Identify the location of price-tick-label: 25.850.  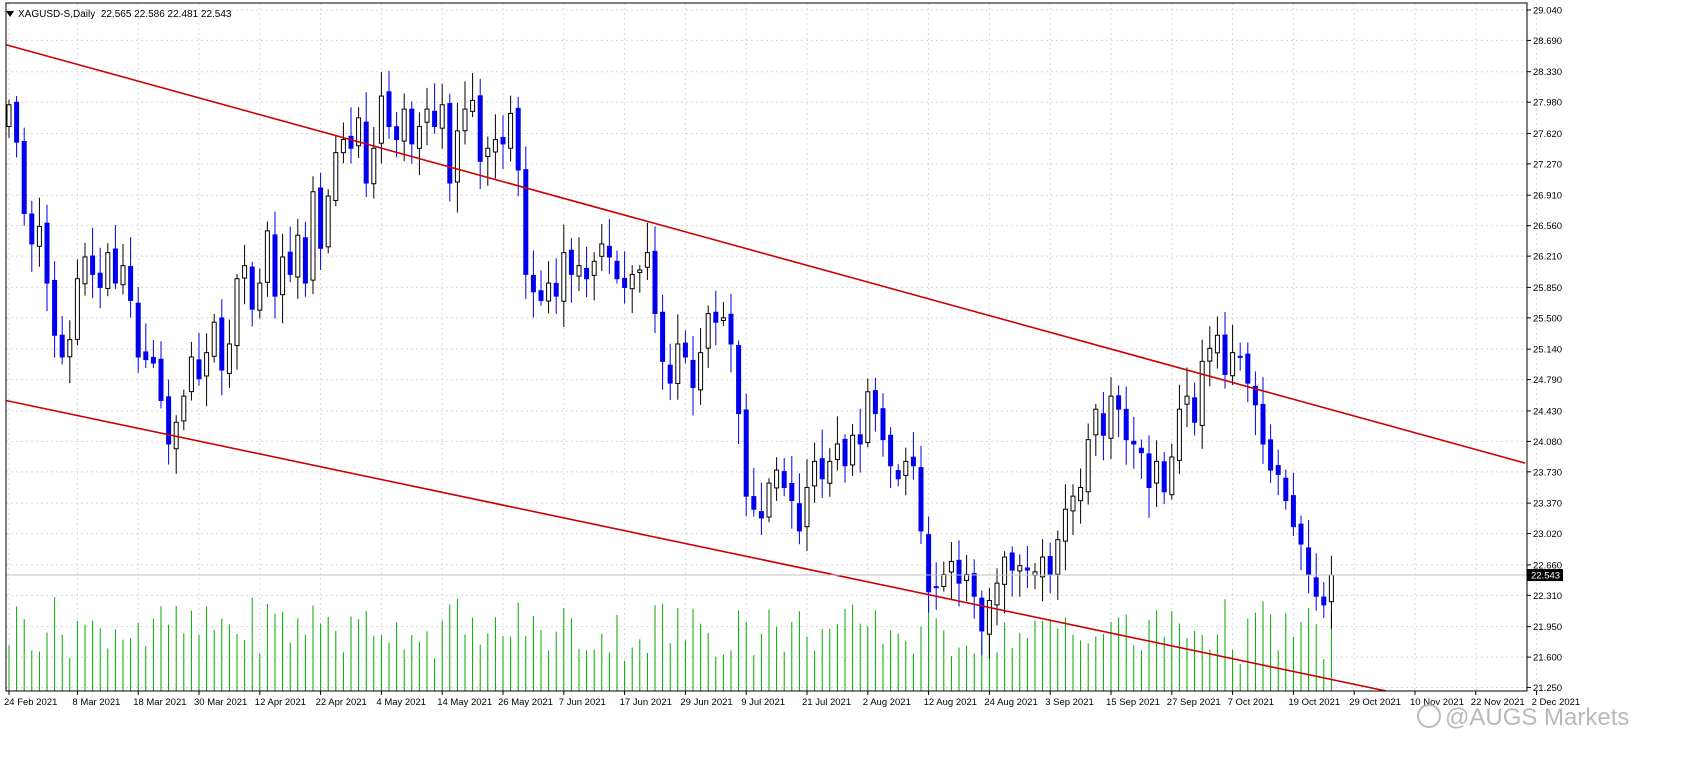
(1547, 288).